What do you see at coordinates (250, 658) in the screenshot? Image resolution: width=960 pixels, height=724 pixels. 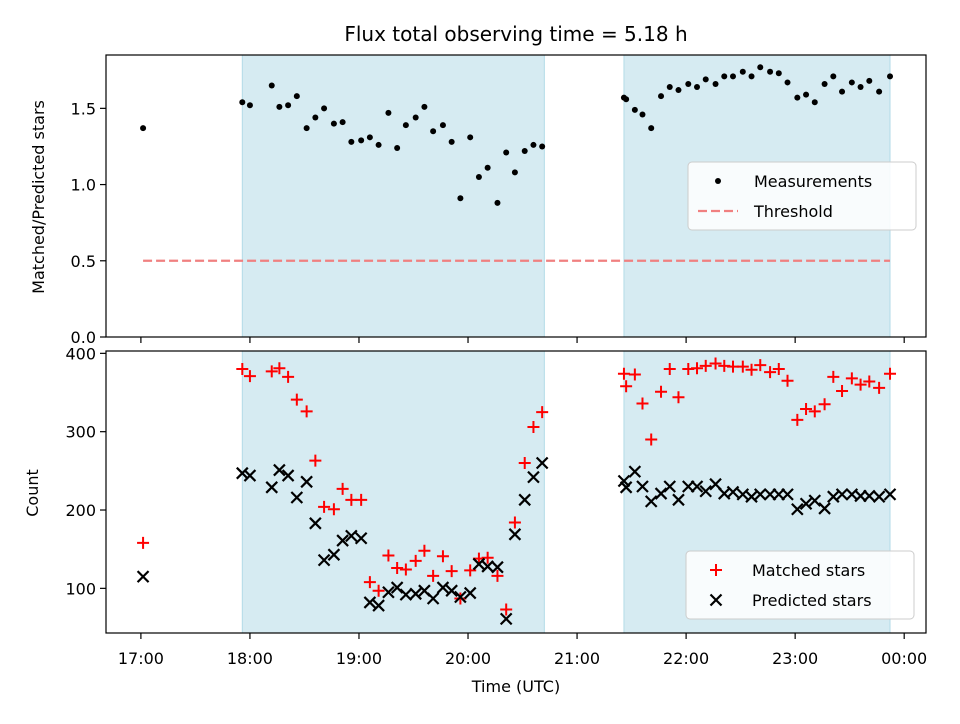 I see `x-tick-label: 18:00` at bounding box center [250, 658].